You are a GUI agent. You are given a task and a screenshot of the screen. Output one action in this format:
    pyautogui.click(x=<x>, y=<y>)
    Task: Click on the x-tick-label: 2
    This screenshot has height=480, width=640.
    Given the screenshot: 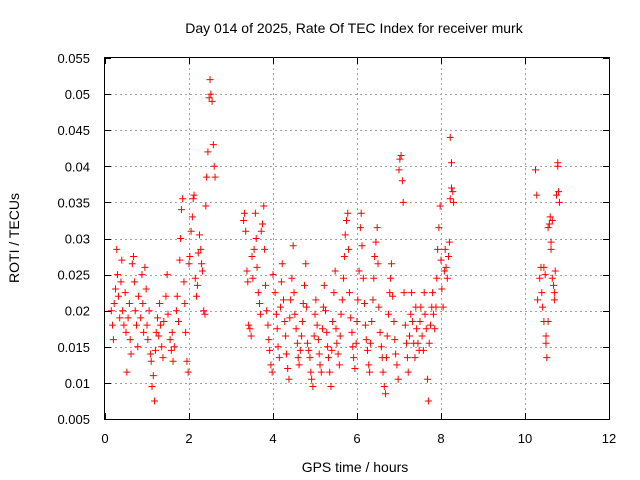 What is the action you would take?
    pyautogui.click(x=188, y=438)
    